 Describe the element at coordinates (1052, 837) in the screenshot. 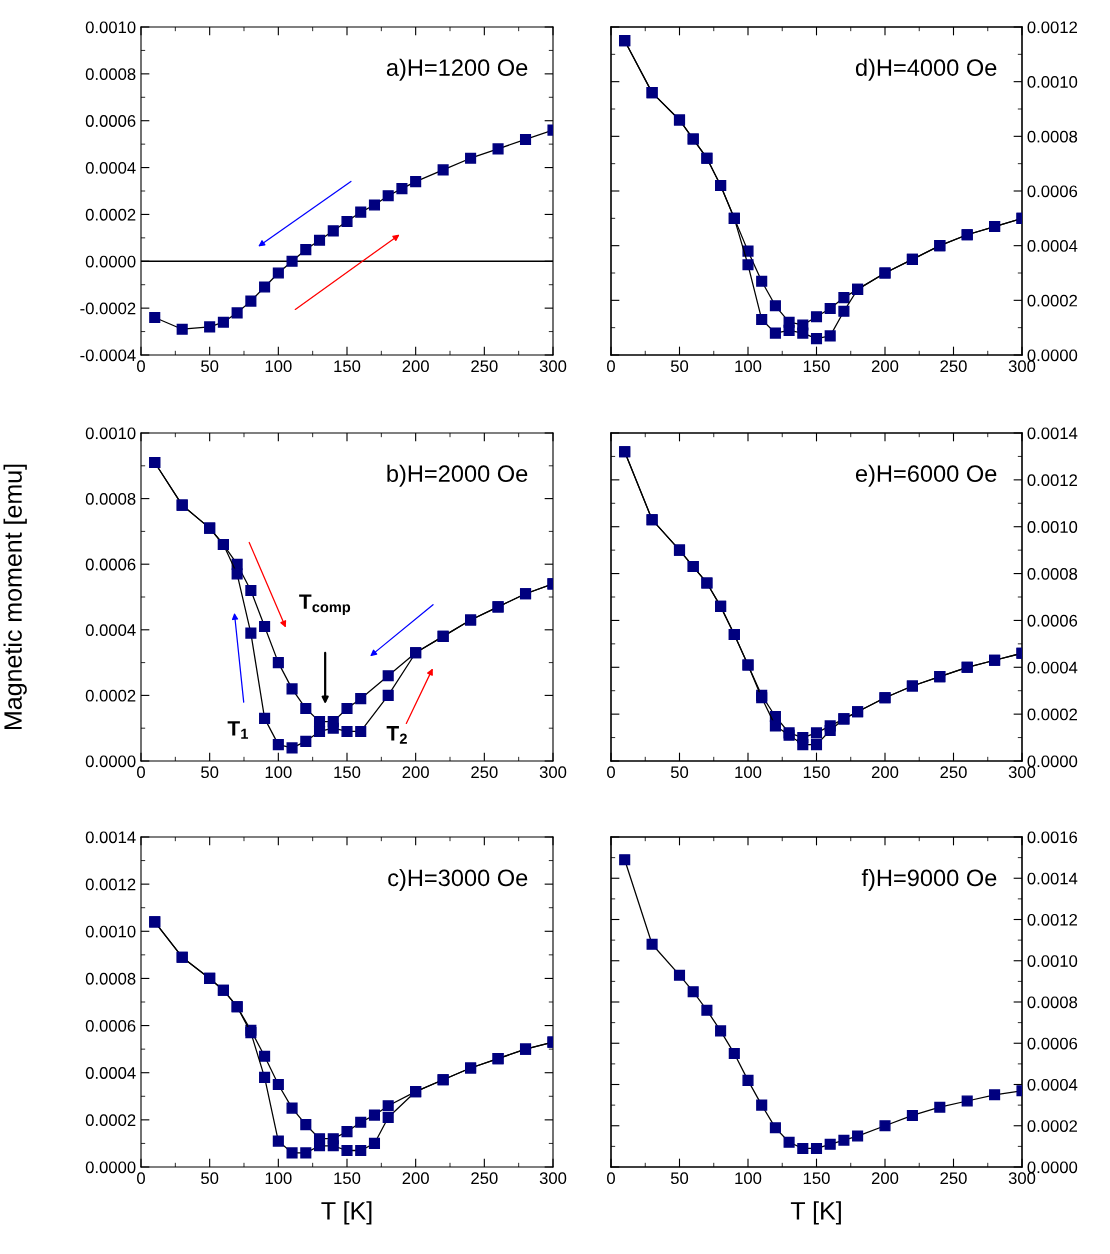

I see `y2-tick-label: 0.0016` at that location.